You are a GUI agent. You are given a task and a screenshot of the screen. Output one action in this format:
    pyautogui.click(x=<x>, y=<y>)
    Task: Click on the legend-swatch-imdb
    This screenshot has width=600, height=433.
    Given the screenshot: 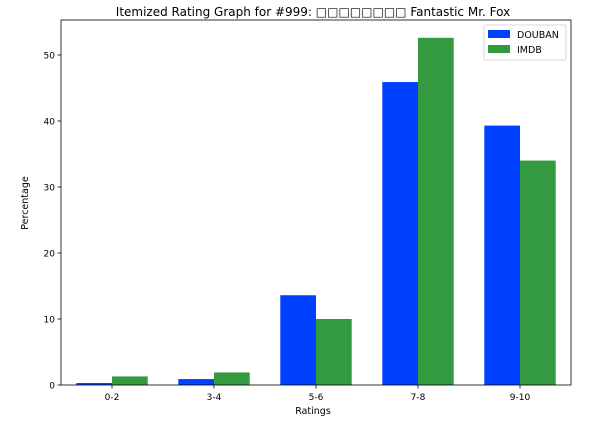 What is the action you would take?
    pyautogui.click(x=499, y=49)
    